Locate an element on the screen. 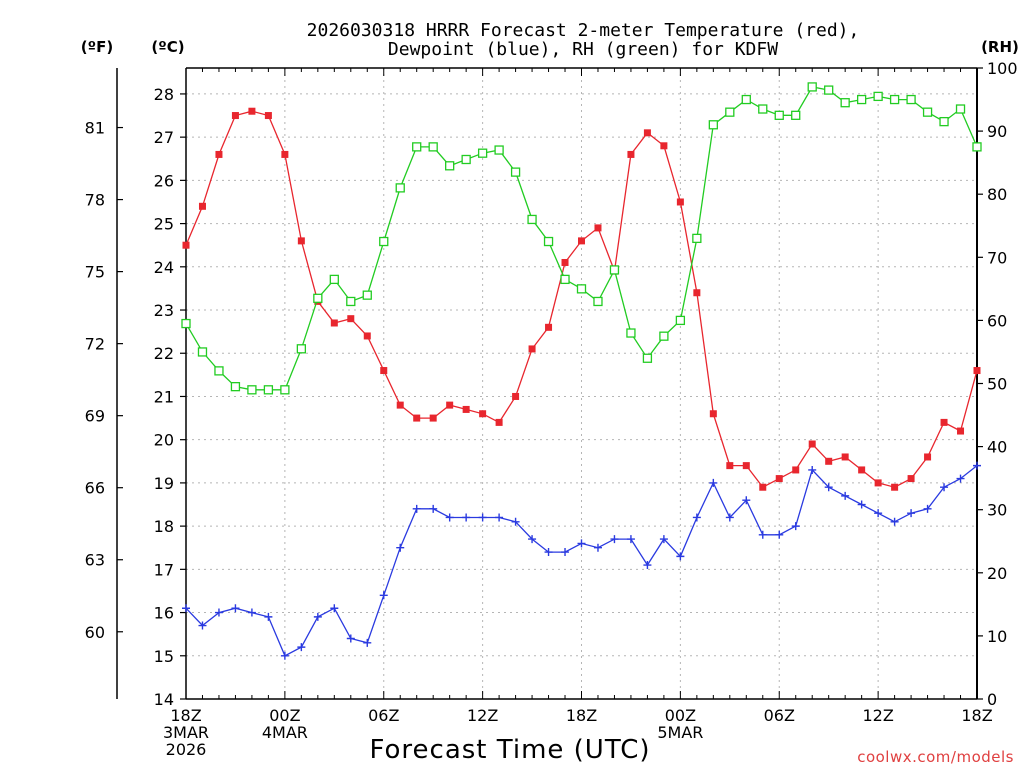  celsius-tick-label: 26 is located at coordinates (164, 180).